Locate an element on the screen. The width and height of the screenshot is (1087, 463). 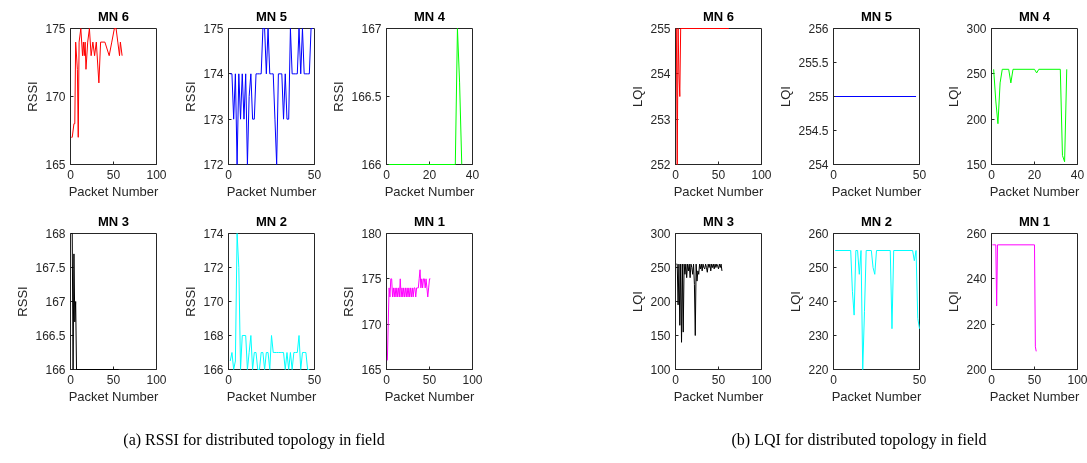
y-tick-label: 172 is located at coordinates (213, 268).